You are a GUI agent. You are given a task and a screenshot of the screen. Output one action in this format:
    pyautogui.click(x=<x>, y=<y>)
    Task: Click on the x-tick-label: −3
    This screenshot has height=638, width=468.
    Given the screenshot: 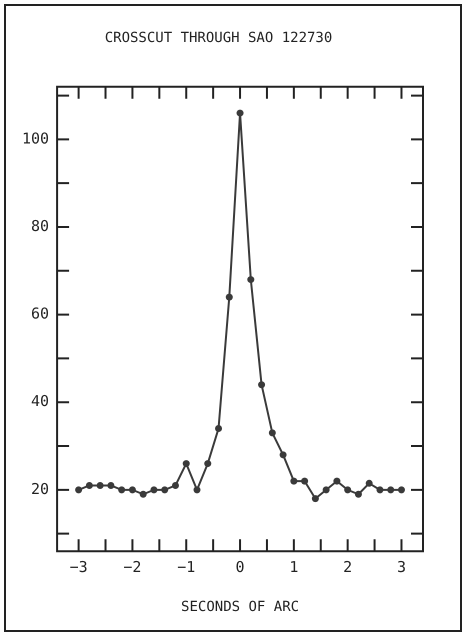 What is the action you would take?
    pyautogui.click(x=79, y=567)
    